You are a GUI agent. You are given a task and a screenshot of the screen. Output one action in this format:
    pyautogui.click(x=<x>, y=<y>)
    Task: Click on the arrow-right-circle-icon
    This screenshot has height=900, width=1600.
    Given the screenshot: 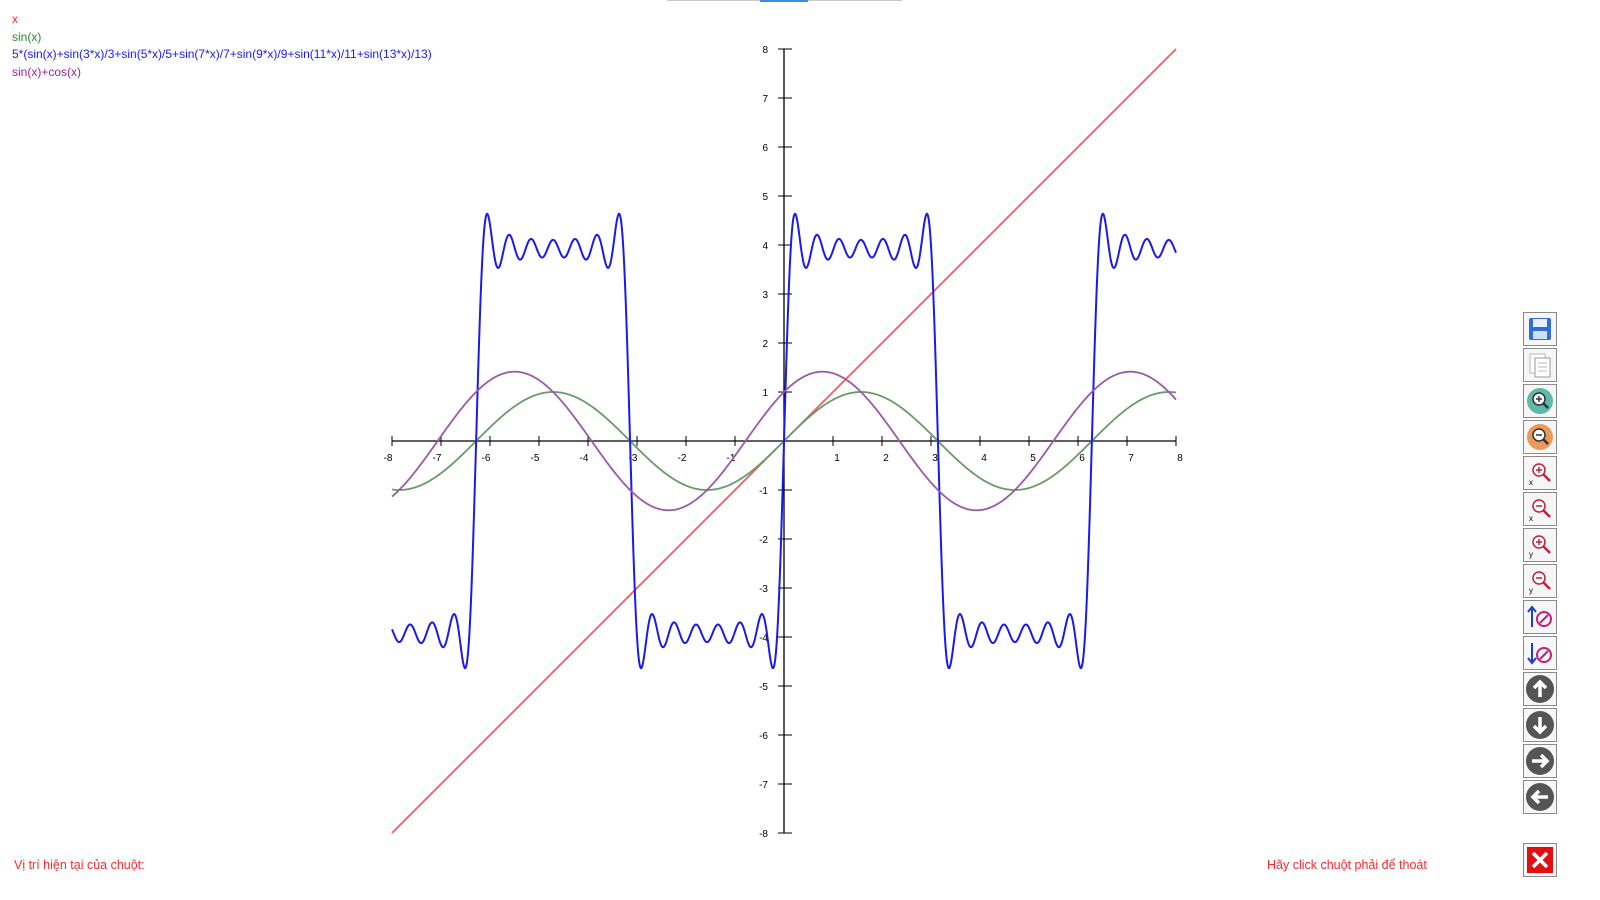 What is the action you would take?
    pyautogui.click(x=1540, y=761)
    